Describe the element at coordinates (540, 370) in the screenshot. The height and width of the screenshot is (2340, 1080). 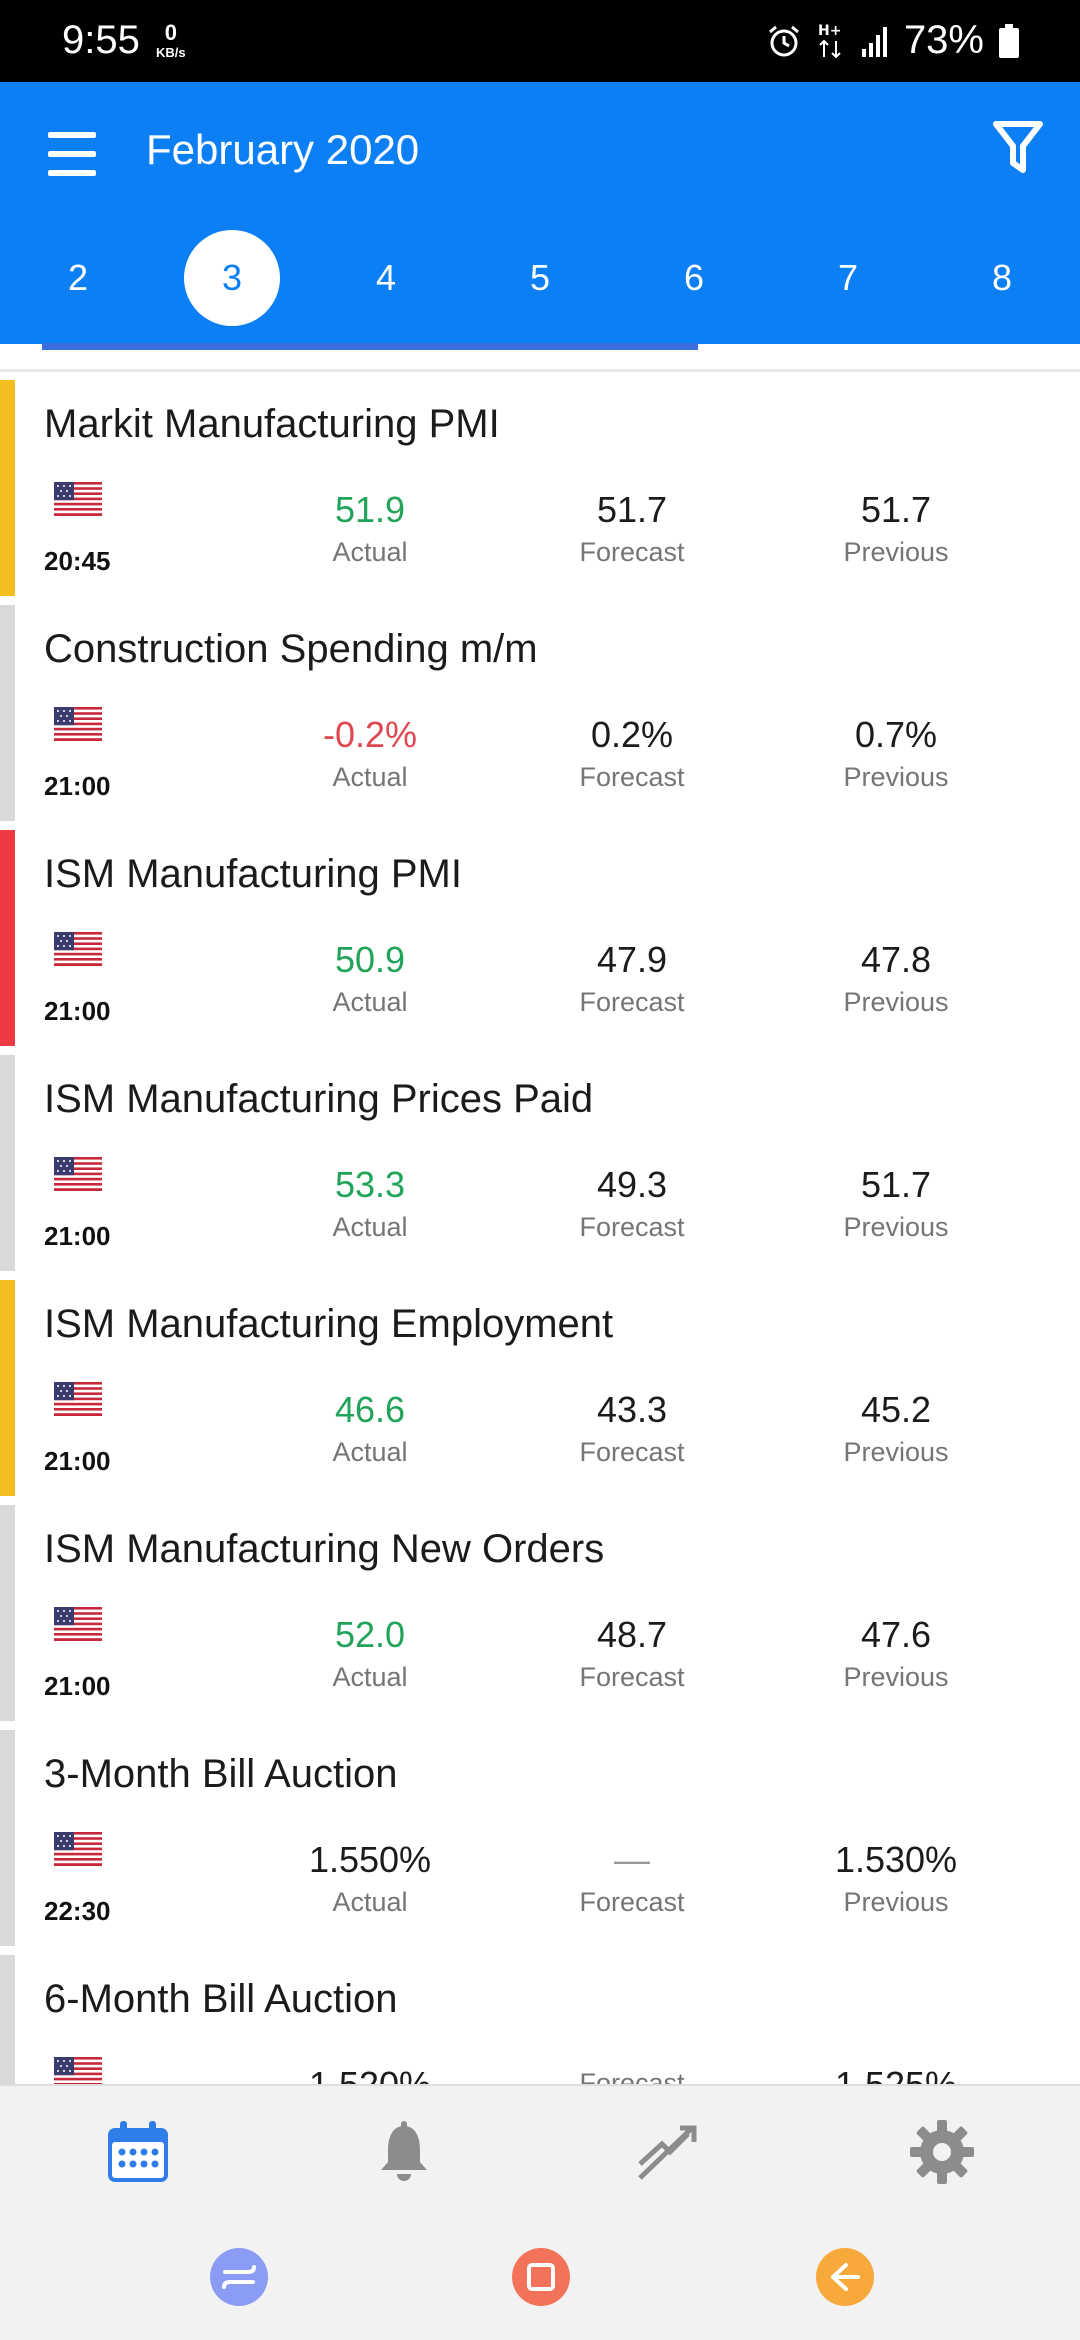
I see `divider` at that location.